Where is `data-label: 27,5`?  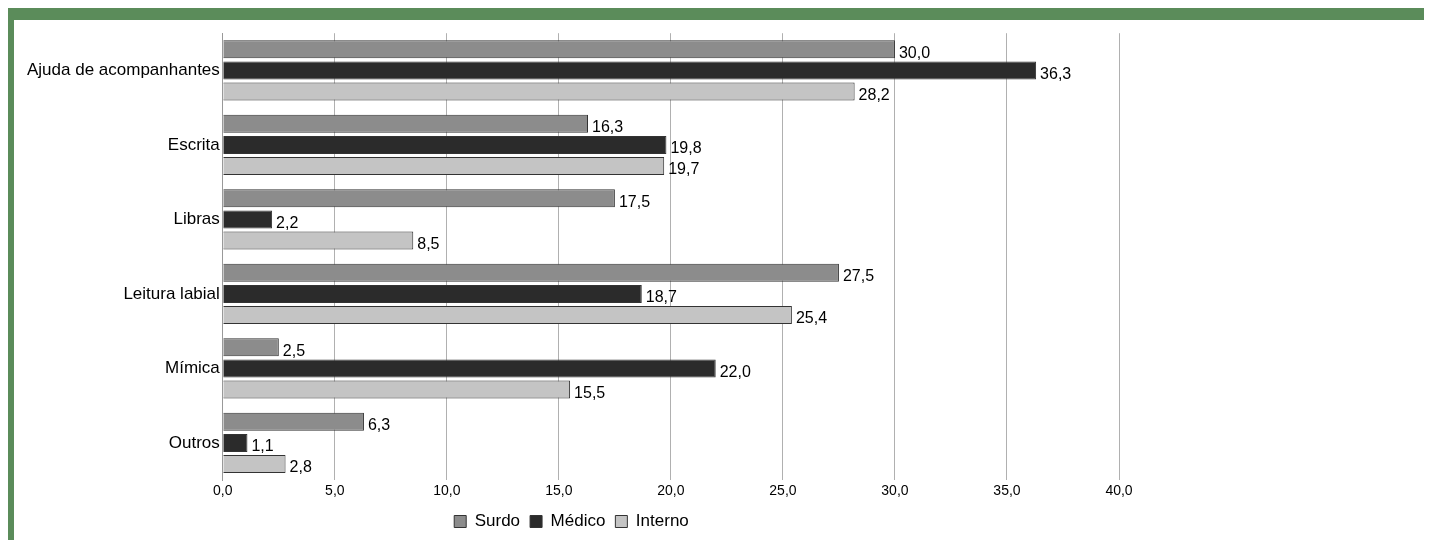 data-label: 27,5 is located at coordinates (858, 276).